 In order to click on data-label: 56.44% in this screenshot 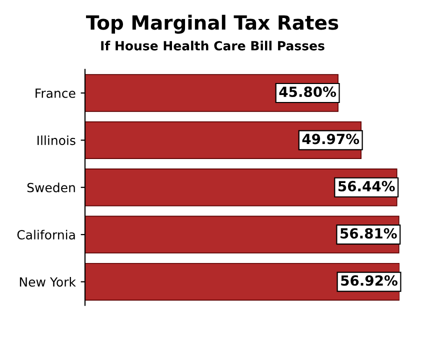, I will do `click(366, 186)`.